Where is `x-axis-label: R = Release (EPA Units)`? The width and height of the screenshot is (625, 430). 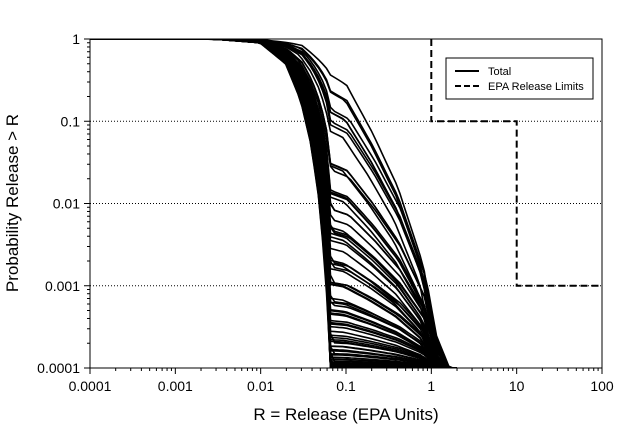
x-axis-label: R = Release (EPA Units) is located at coordinates (345, 414).